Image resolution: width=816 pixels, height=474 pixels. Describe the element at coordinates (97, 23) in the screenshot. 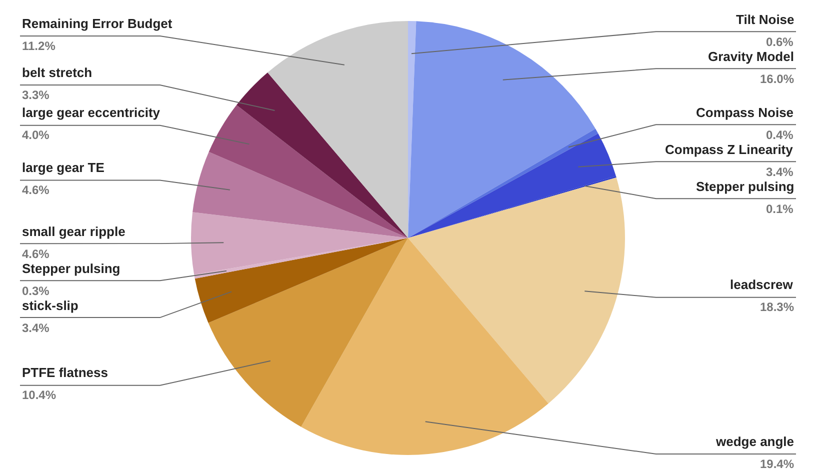

I see `slice-label: Remaining Error Budget` at that location.